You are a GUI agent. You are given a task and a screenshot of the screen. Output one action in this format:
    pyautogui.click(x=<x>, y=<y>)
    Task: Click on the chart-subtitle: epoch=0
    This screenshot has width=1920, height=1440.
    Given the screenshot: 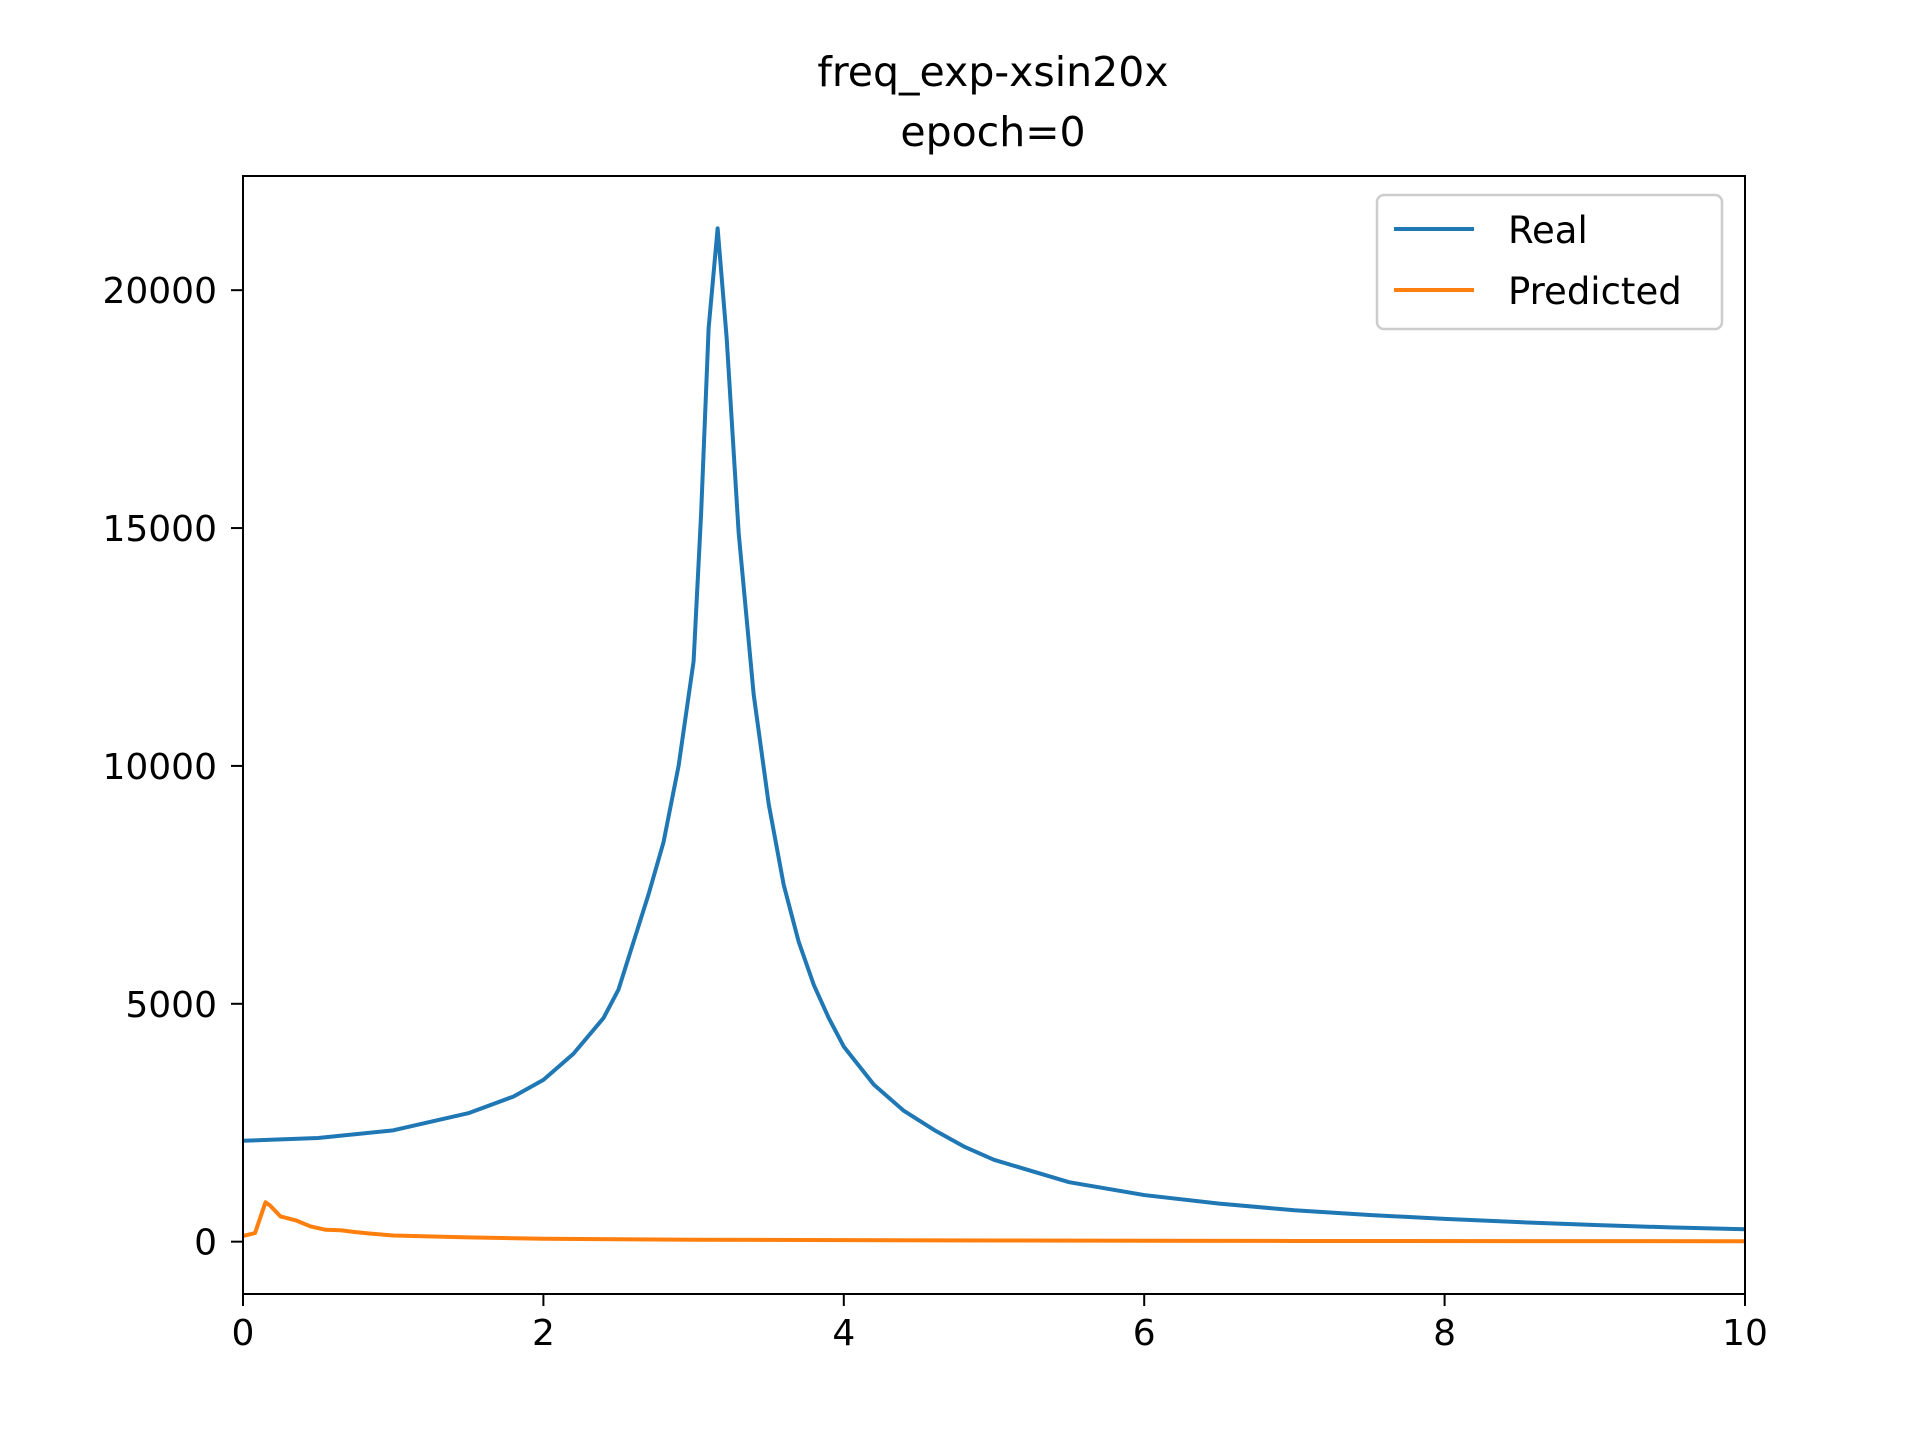 What is the action you would take?
    pyautogui.click(x=992, y=132)
    